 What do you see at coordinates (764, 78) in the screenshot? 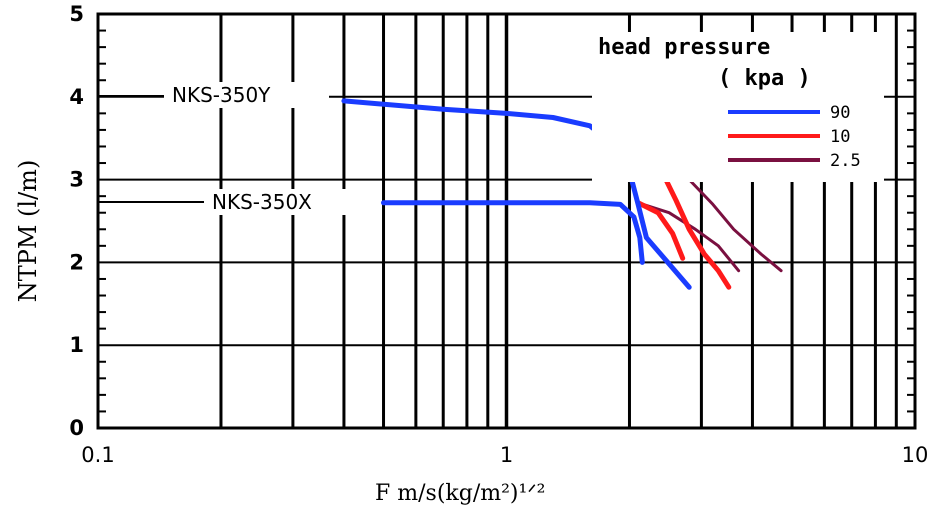
I see `legend-title-line2: ( kpa )` at bounding box center [764, 78].